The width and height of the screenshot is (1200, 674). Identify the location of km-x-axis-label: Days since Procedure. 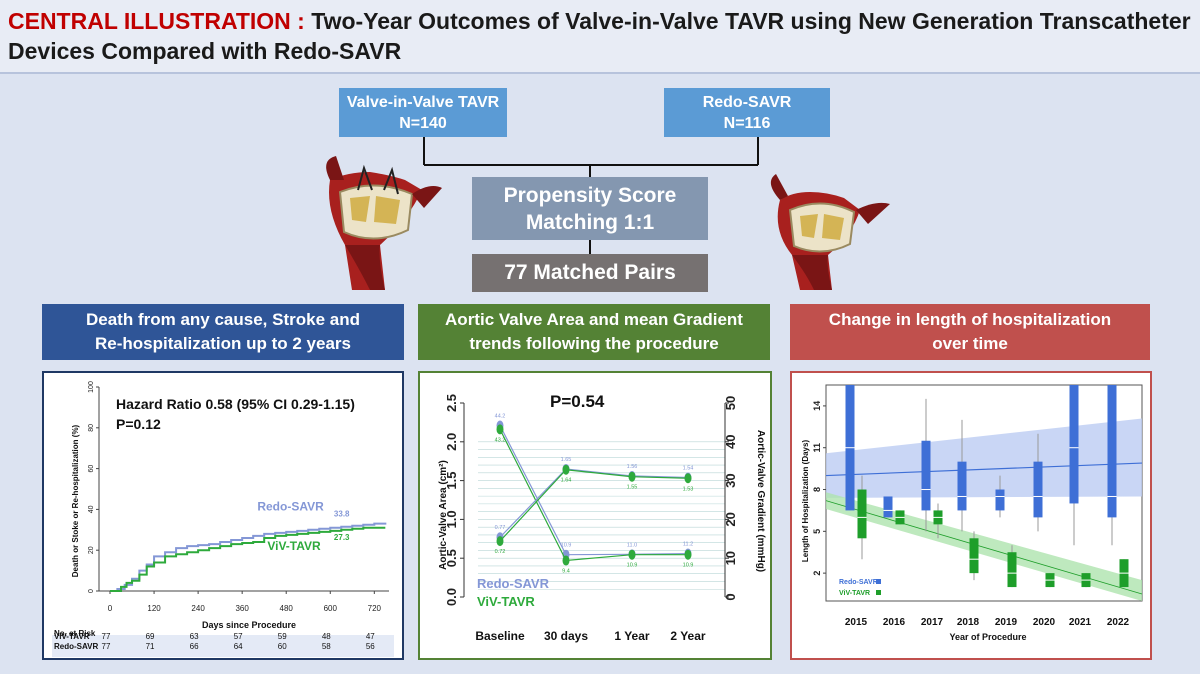
(249, 625).